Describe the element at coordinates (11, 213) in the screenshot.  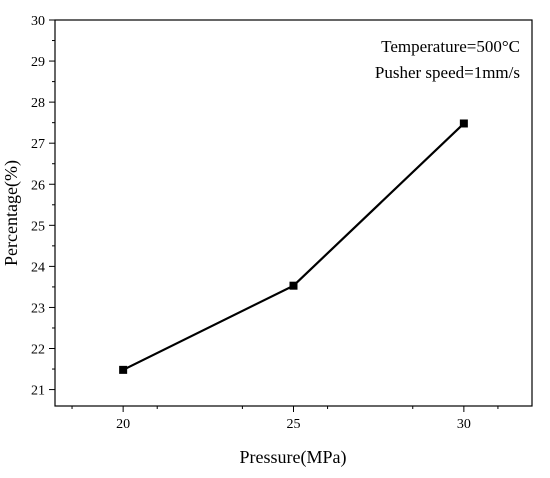
I see `y-axis-title: Percentage(%)` at that location.